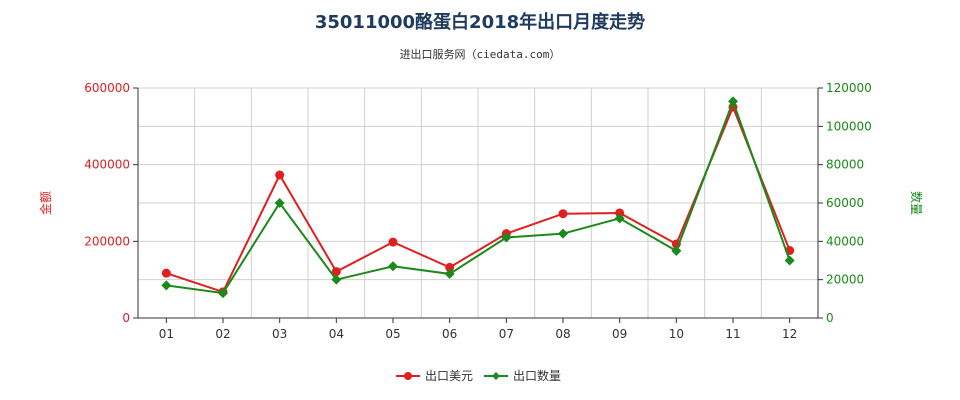 The width and height of the screenshot is (960, 400). What do you see at coordinates (845, 203) in the screenshot?
I see `y-right-tick-label: 60000` at bounding box center [845, 203].